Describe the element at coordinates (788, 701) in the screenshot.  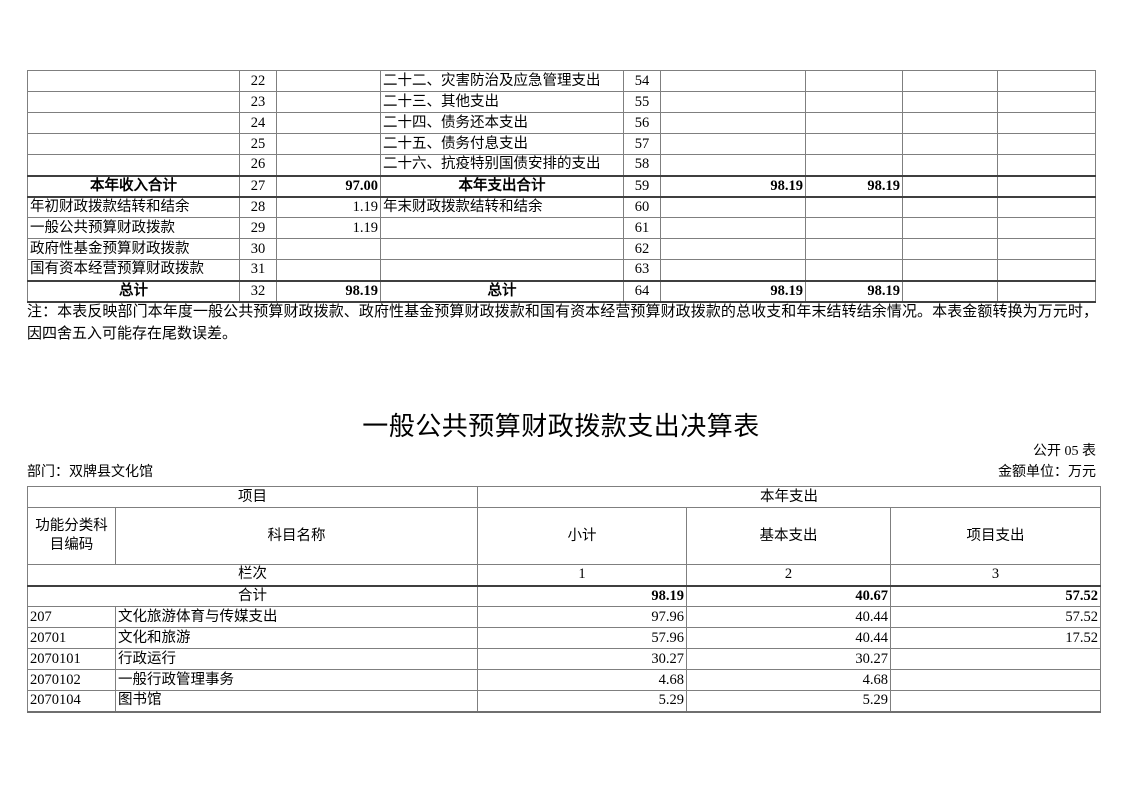
I see `basic-cell: 5.29` at that location.